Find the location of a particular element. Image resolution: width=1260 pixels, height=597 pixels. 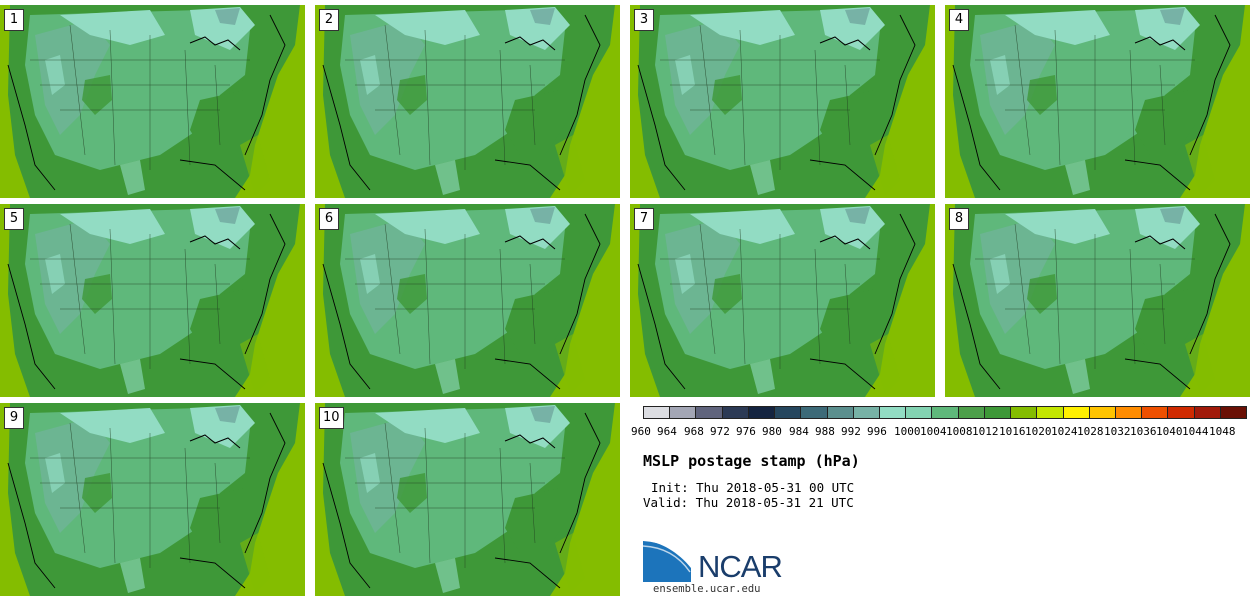

member-number: 10 is located at coordinates (331, 418).